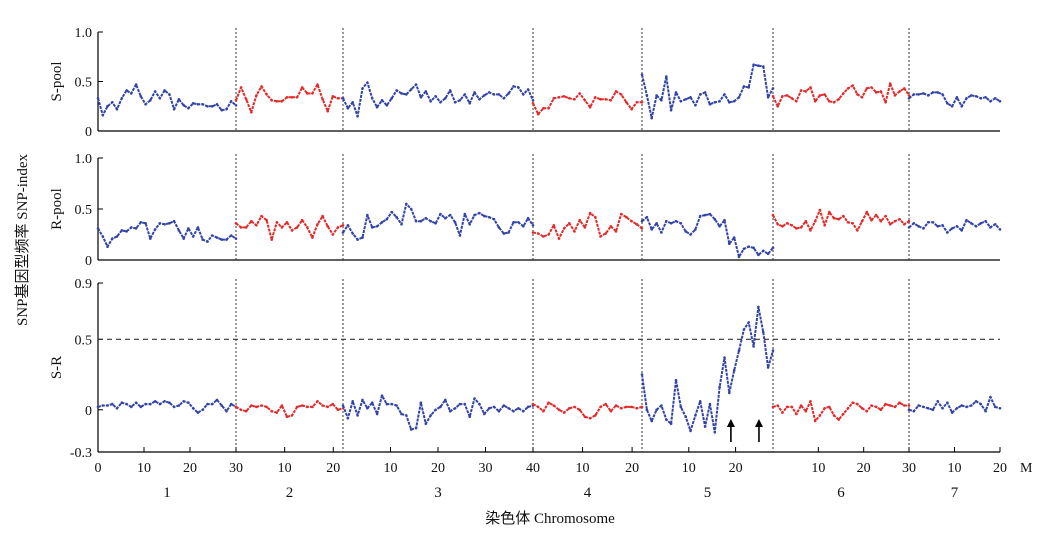 The height and width of the screenshot is (535, 1053). What do you see at coordinates (841, 493) in the screenshot?
I see `chromosome-label: 6` at bounding box center [841, 493].